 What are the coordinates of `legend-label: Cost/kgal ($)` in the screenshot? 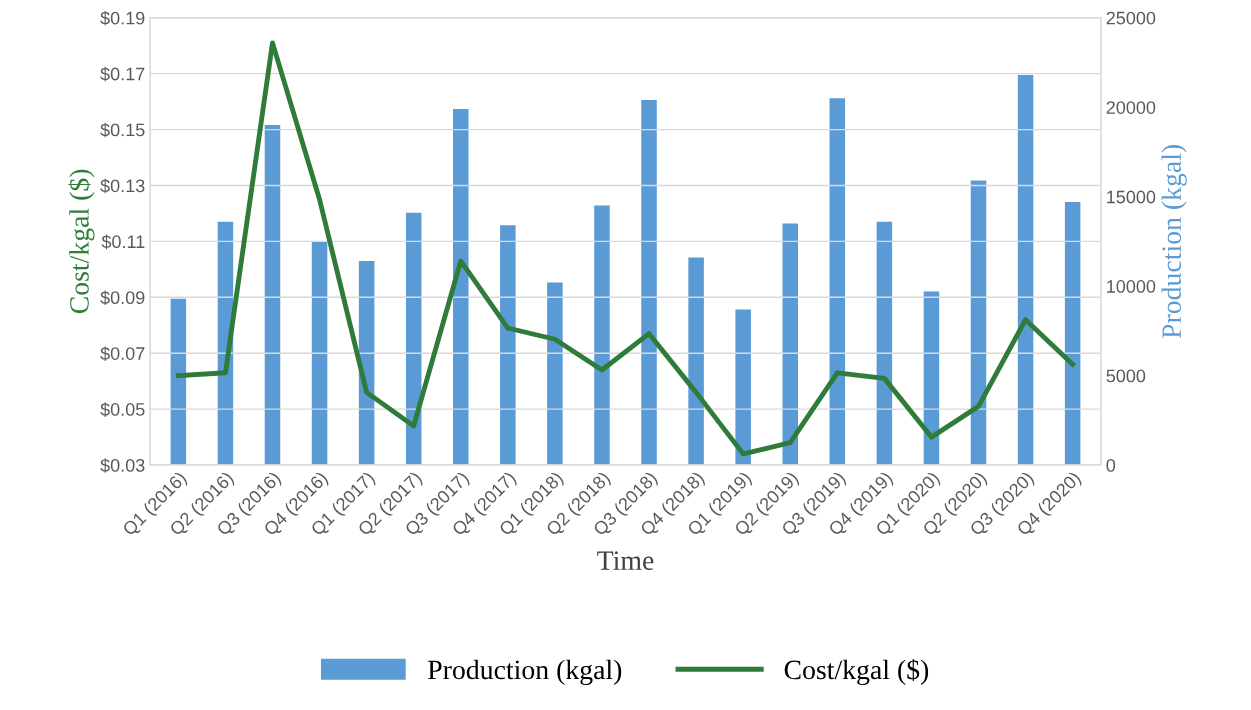 It's located at (856, 671).